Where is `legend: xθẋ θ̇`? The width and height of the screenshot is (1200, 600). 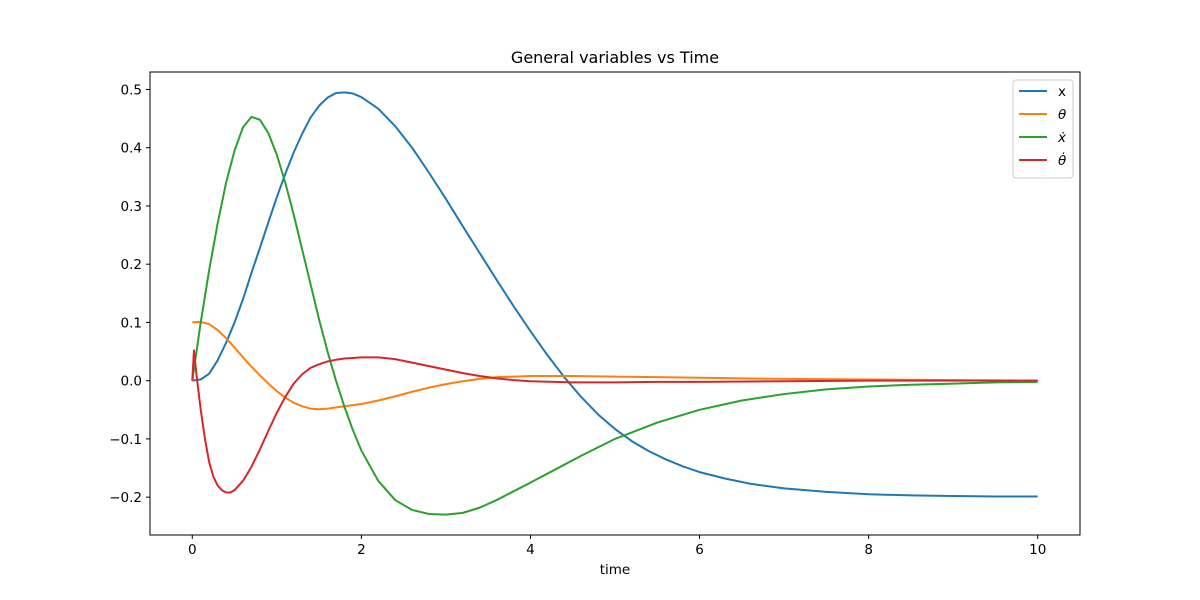
legend: xθẋ θ̇ is located at coordinates (1043, 129).